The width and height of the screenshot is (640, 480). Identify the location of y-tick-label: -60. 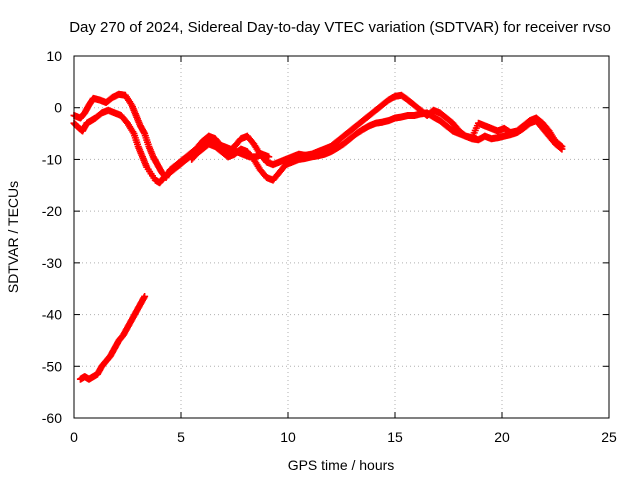
(52, 418).